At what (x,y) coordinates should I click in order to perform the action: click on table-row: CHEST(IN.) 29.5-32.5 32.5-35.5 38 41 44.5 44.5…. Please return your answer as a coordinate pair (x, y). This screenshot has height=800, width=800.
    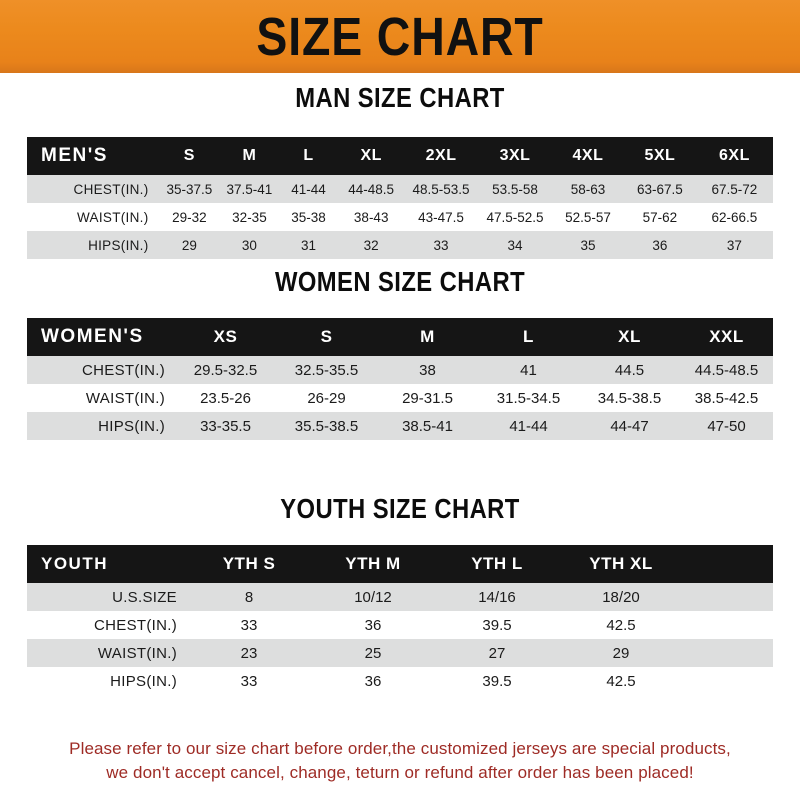
    Looking at the image, I should click on (400, 370).